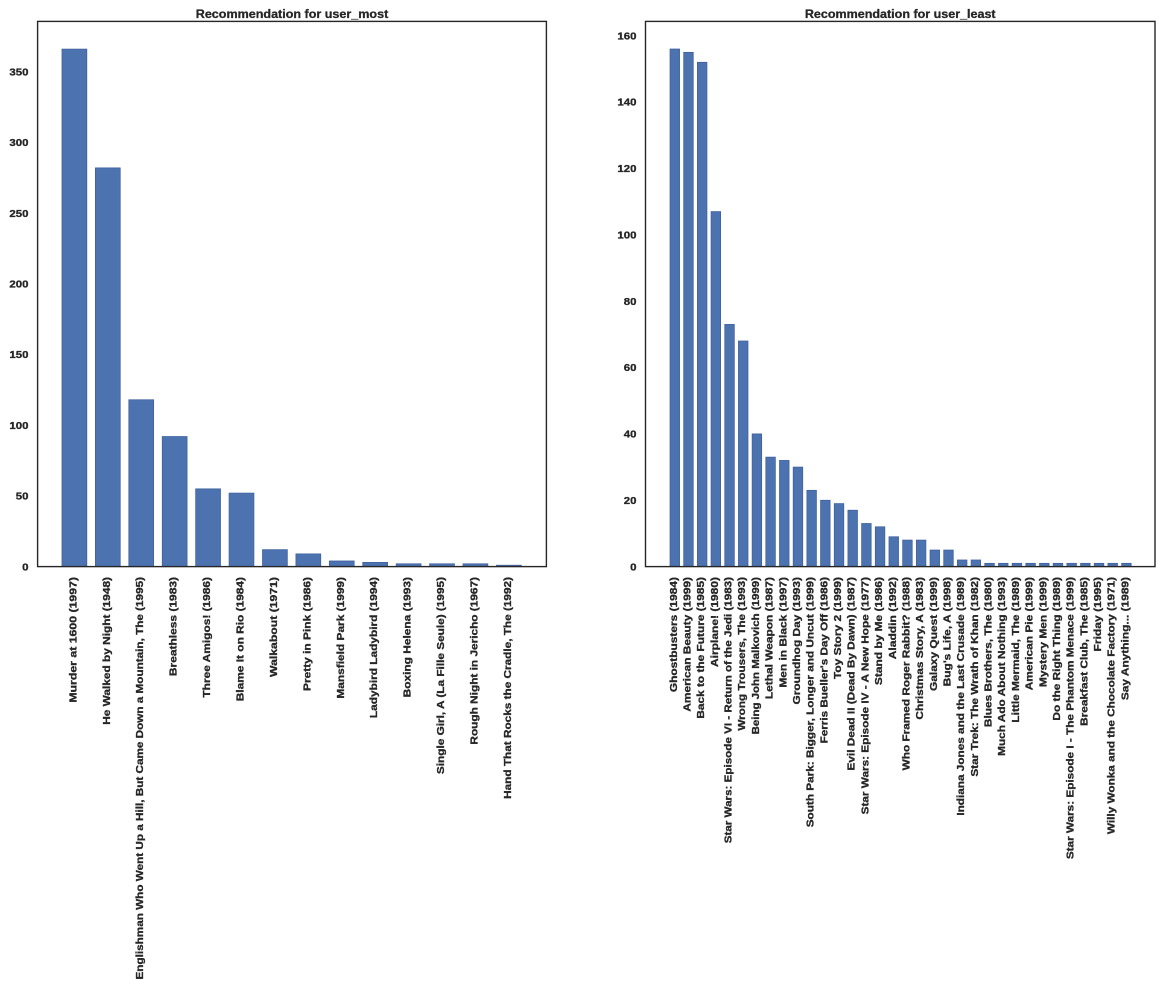 The width and height of the screenshot is (1160, 986). Describe the element at coordinates (630, 435) in the screenshot. I see `svg-text: 40` at that location.